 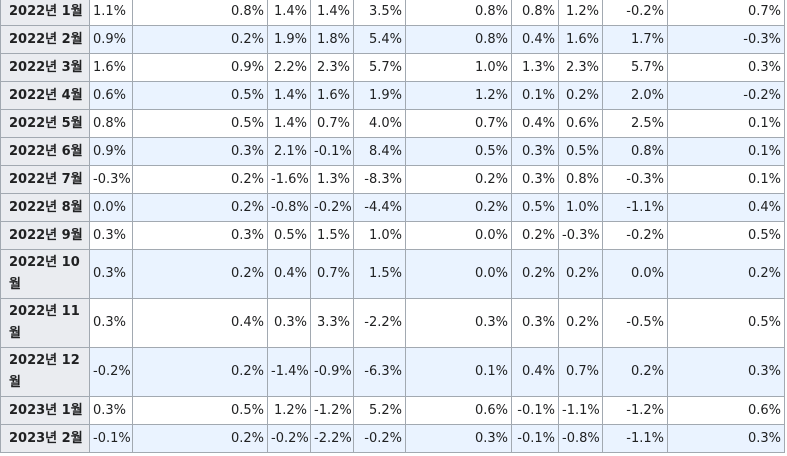 I want to click on table-cell: 1.1%, so click(x=111, y=13).